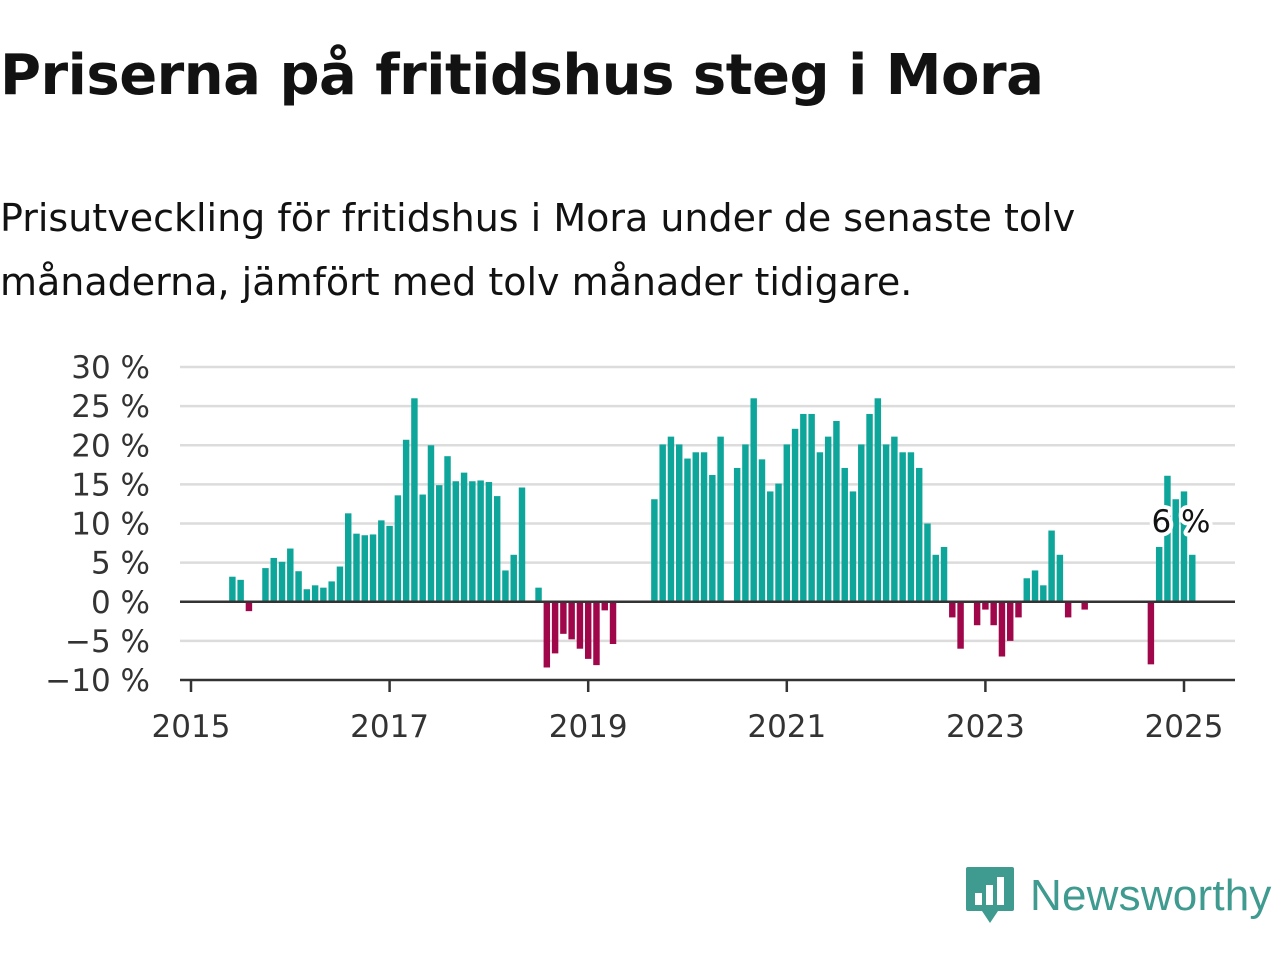 The height and width of the screenshot is (960, 1280). Describe the element at coordinates (786, 727) in the screenshot. I see `x-tick-label: 2021` at that location.